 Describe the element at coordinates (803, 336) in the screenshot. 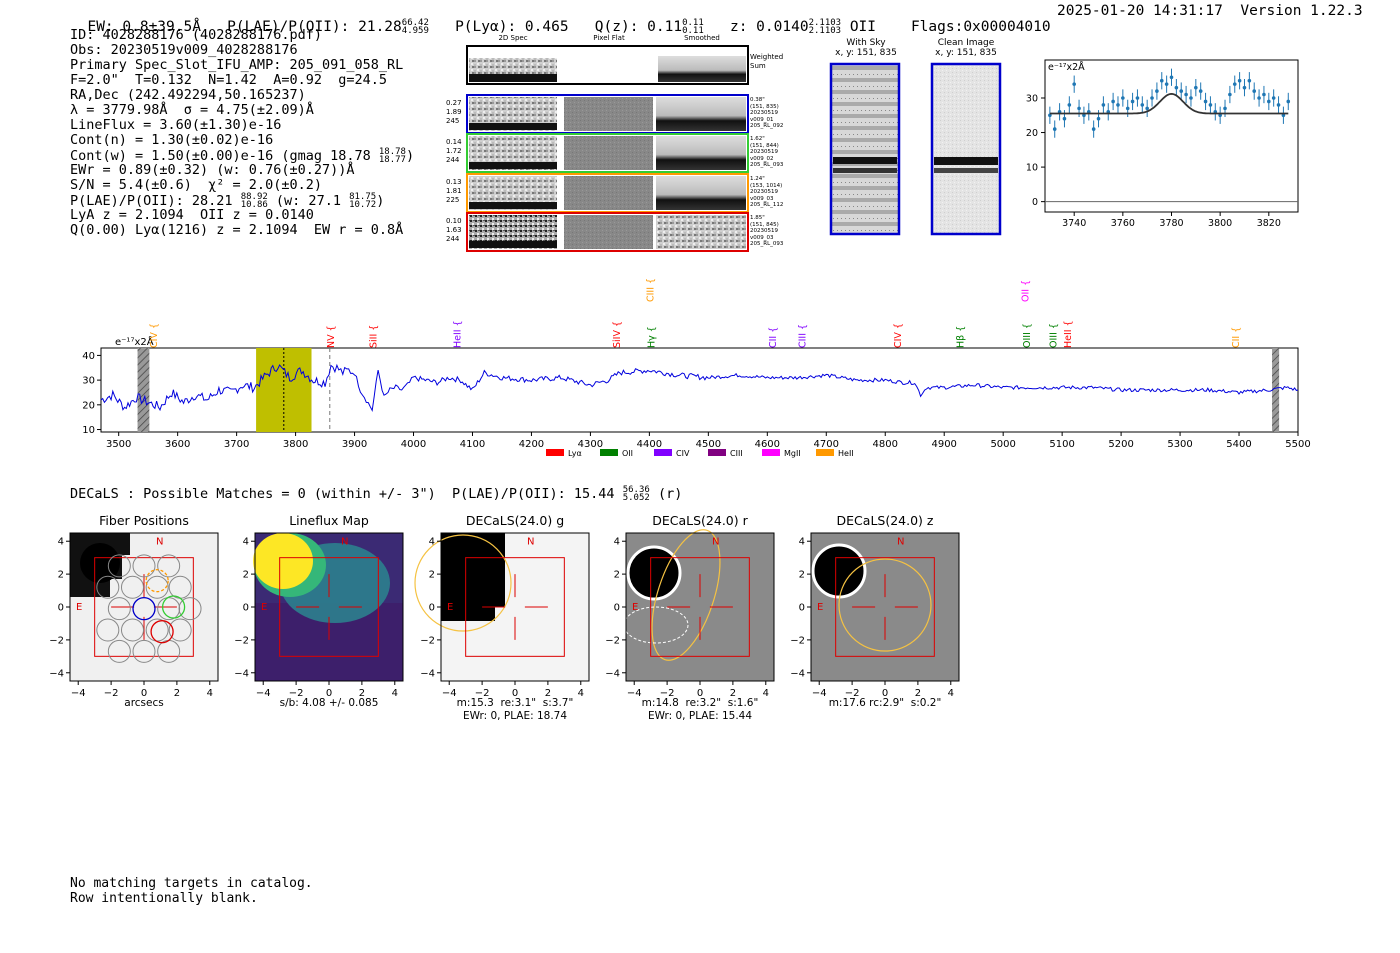

I see `emission-line-label: CIII {` at that location.